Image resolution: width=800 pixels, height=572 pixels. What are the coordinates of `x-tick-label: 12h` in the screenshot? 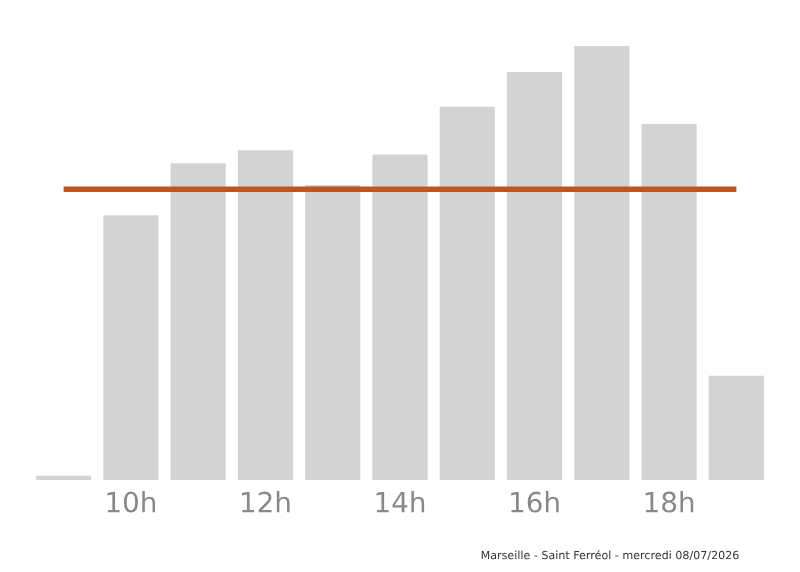 It's located at (266, 502).